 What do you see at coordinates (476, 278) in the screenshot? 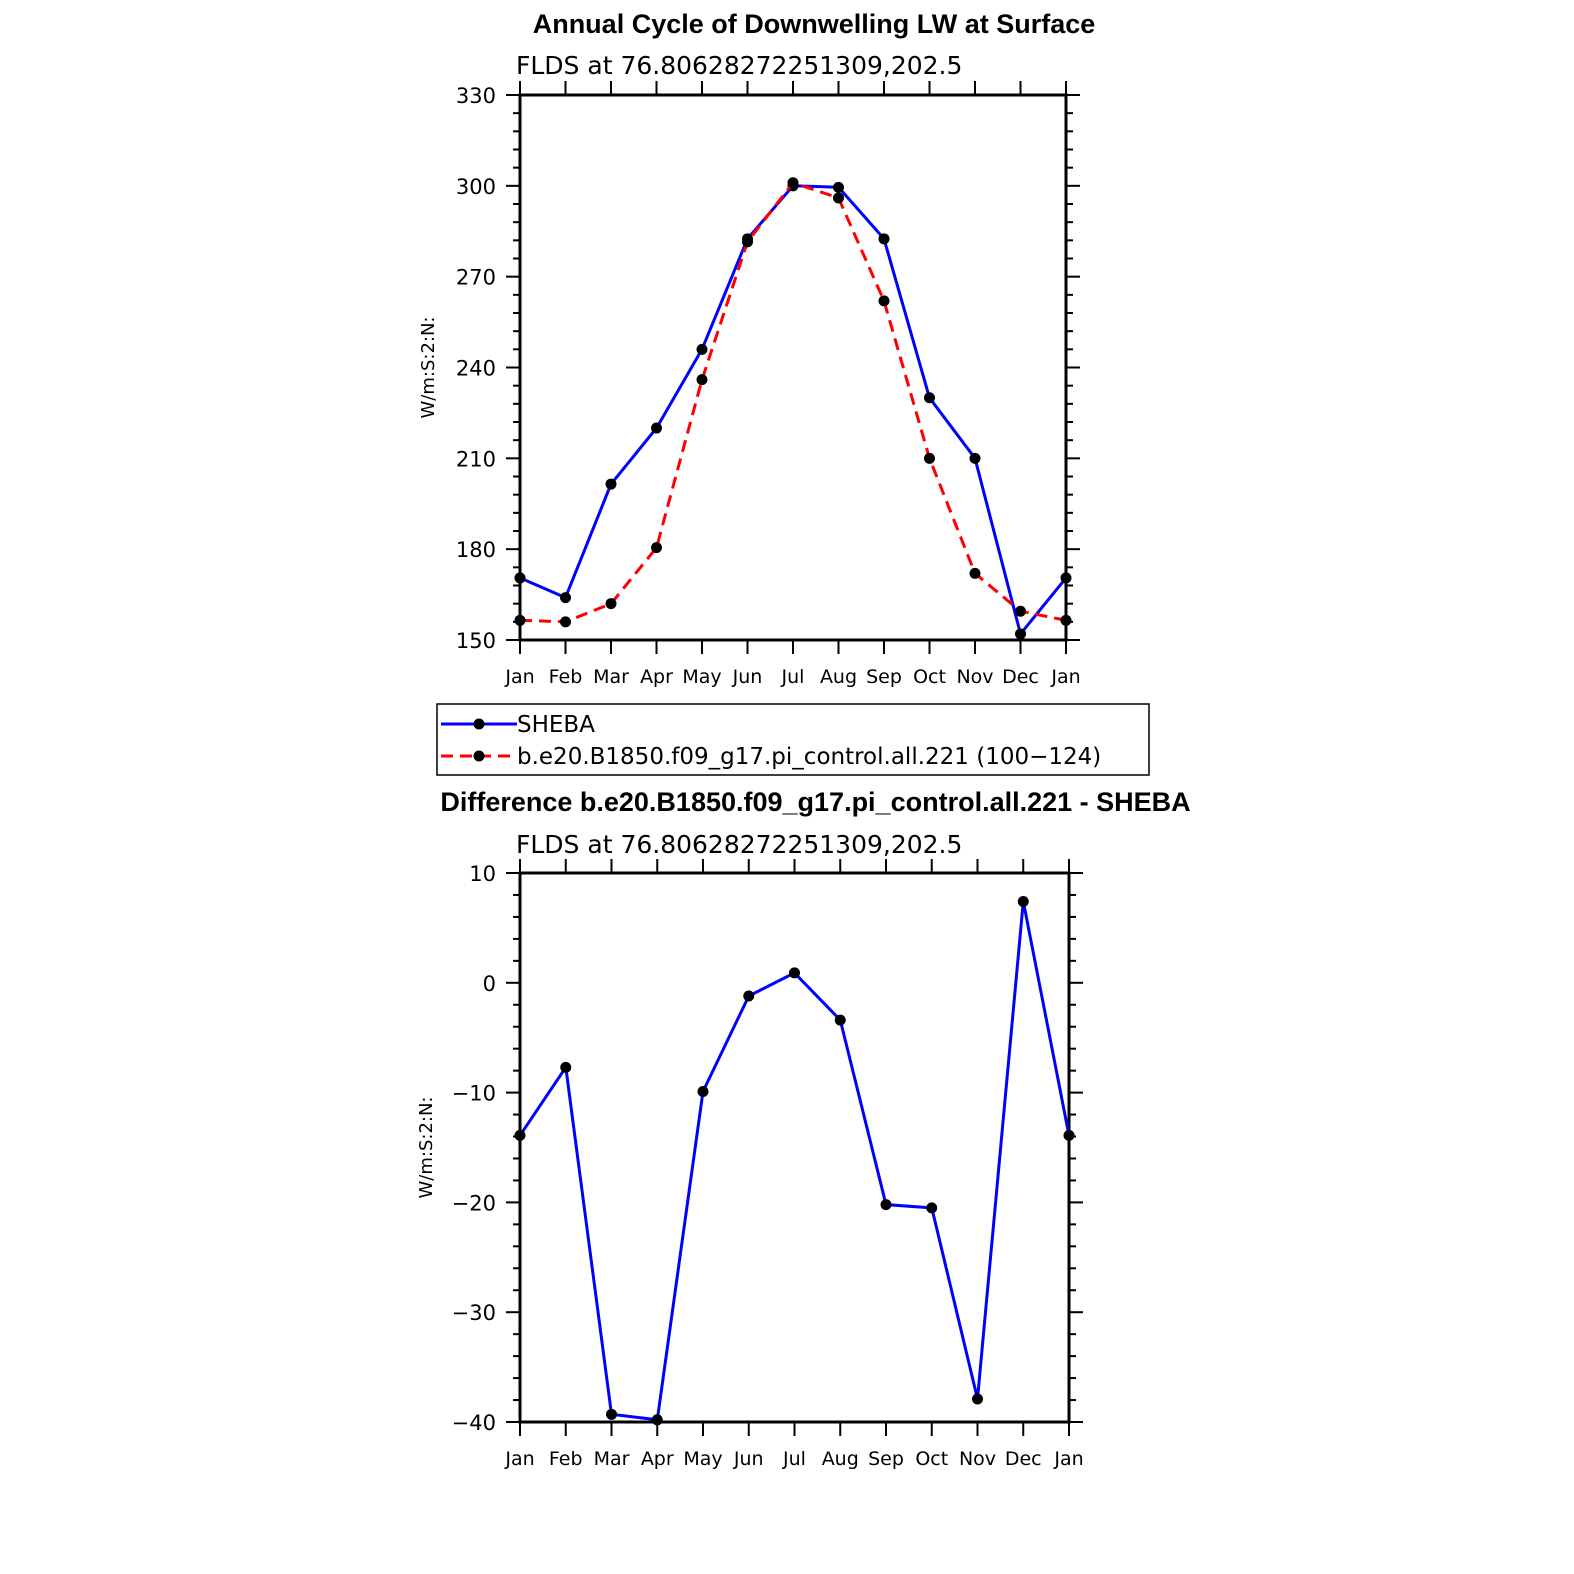
I see `y-tick-label: 270` at bounding box center [476, 278].